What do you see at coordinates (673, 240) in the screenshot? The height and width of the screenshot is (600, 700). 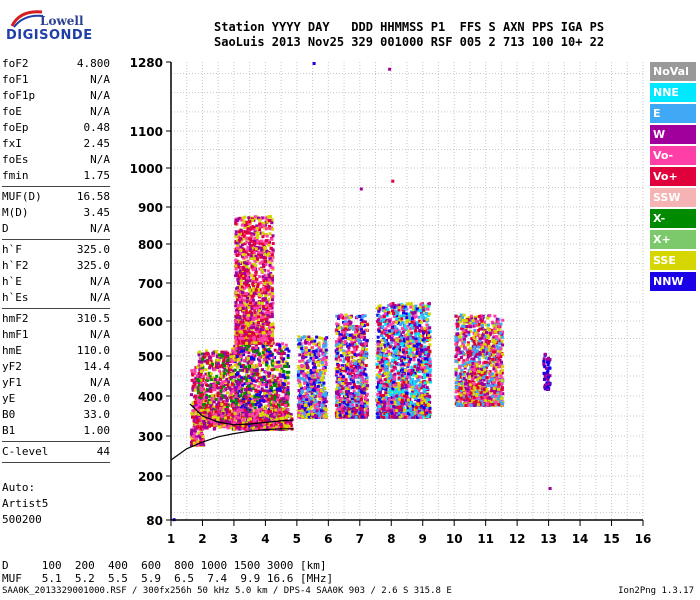 I see `legend-item-x: X+` at bounding box center [673, 240].